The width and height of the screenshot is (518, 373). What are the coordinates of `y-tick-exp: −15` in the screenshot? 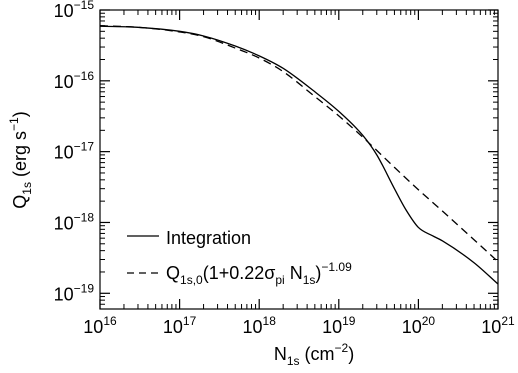 It's located at (84, 6).